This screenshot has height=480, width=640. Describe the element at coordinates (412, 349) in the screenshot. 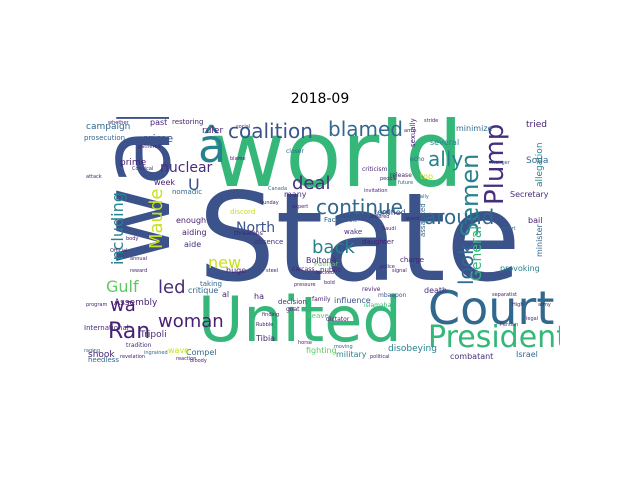

I see `cloud-word: disobeying` at that location.